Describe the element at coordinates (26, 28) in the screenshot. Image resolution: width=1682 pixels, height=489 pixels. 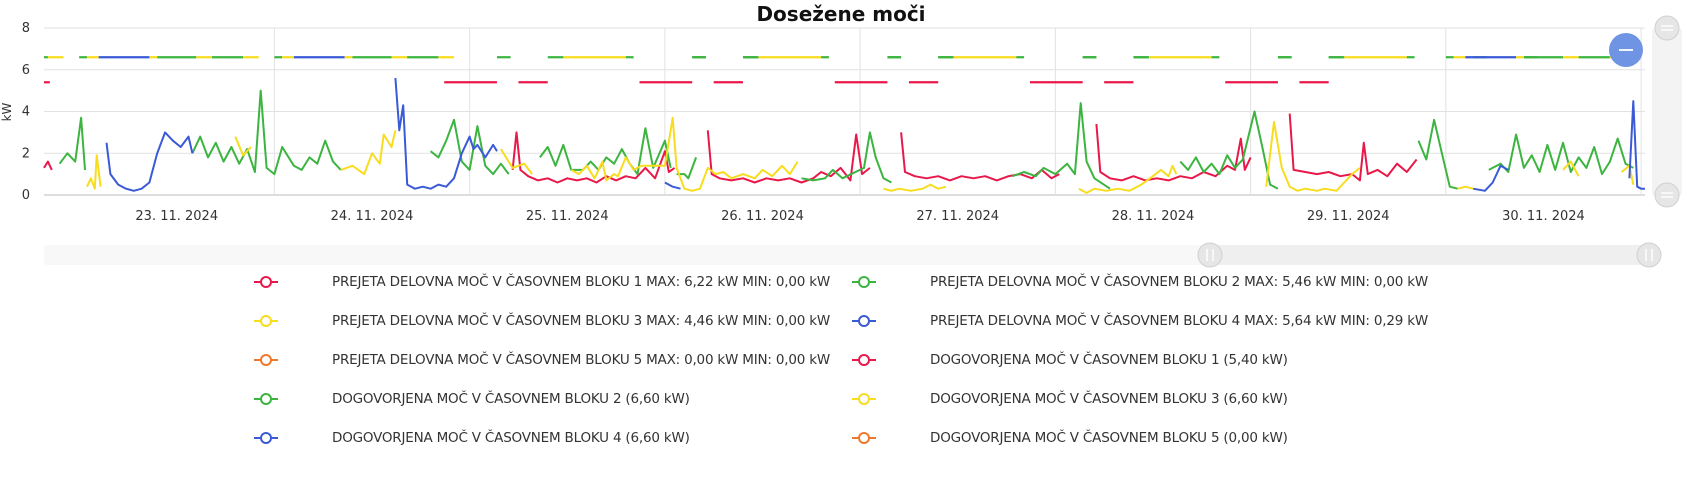
I see `y-tick-label: 8` at that location.